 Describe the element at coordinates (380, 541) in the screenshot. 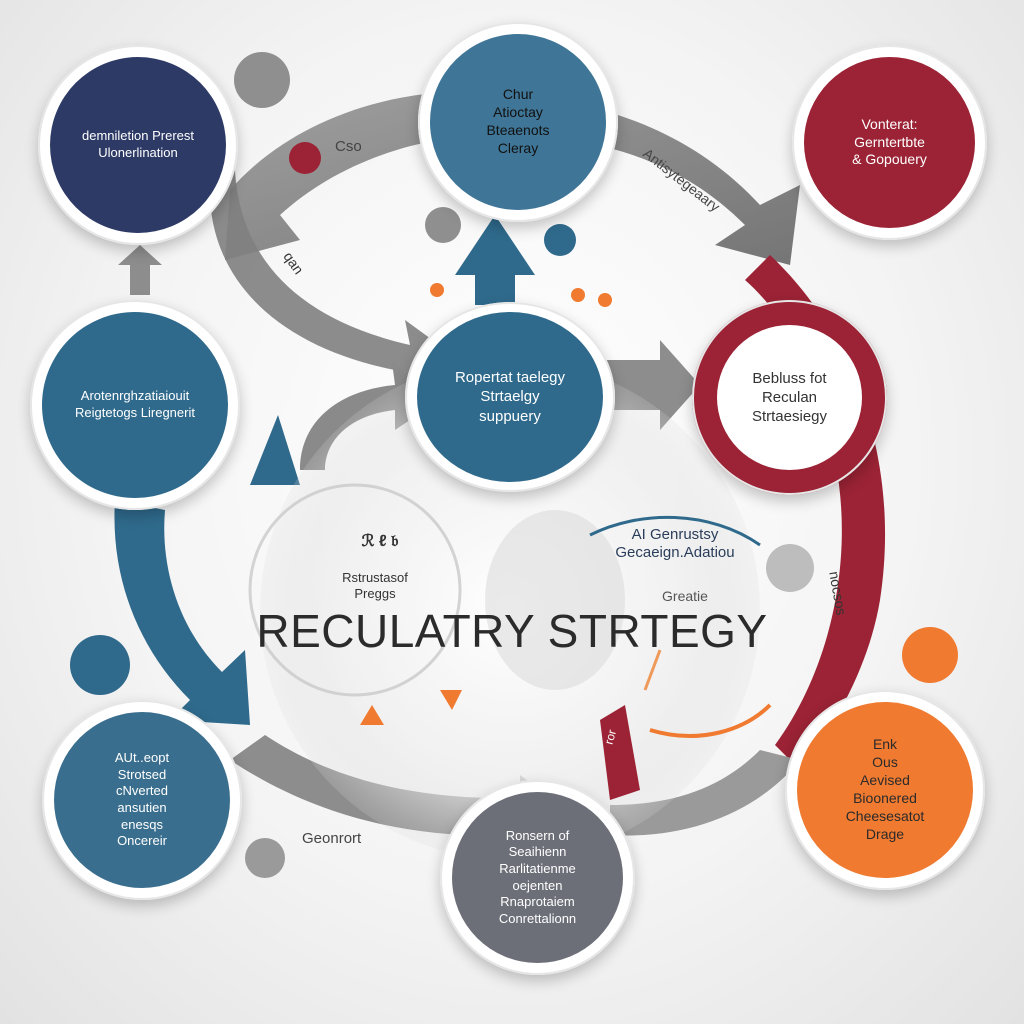

I see `center-badge: ℛ ℓ 𝔟` at that location.